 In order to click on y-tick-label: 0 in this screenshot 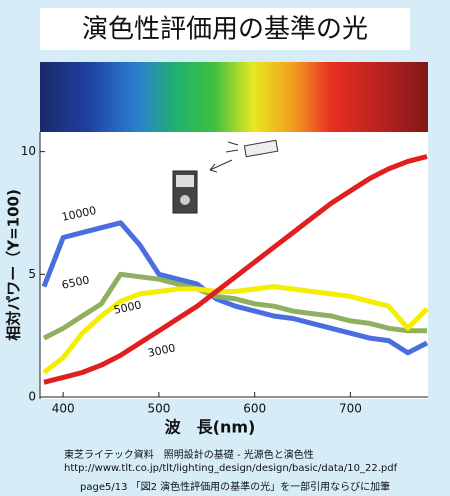, I will do `click(32, 397)`.